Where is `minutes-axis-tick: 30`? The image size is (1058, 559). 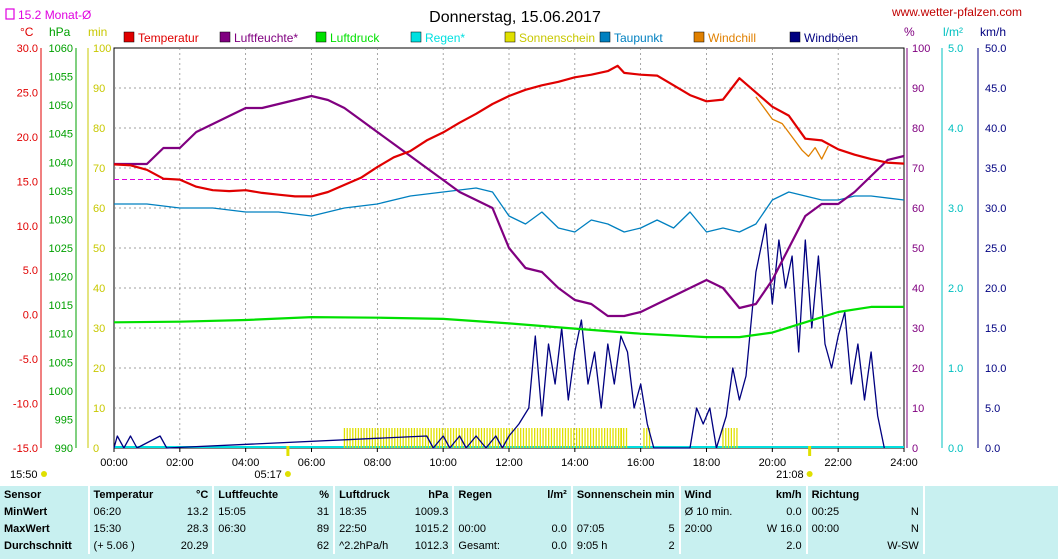 minutes-axis-tick: 30 is located at coordinates (99, 329).